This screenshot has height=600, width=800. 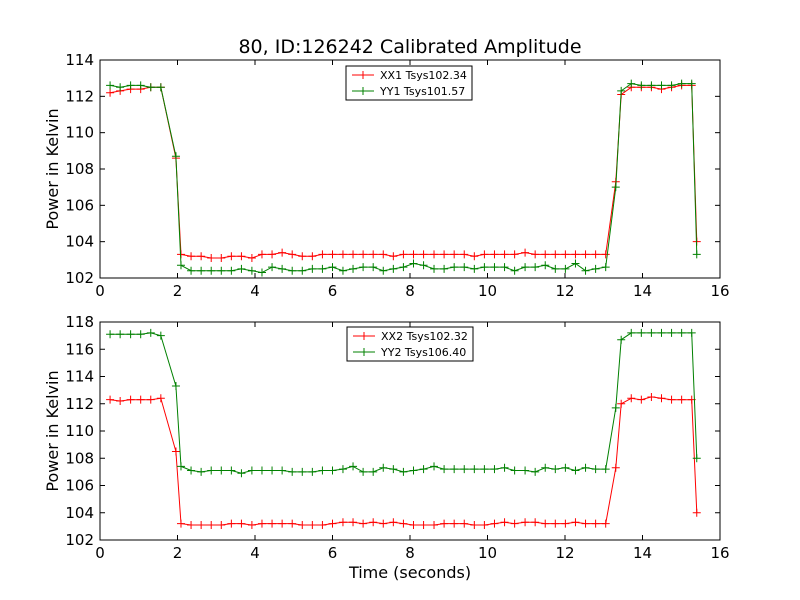 What do you see at coordinates (79, 404) in the screenshot?
I see `y-tick-label: 112` at bounding box center [79, 404].